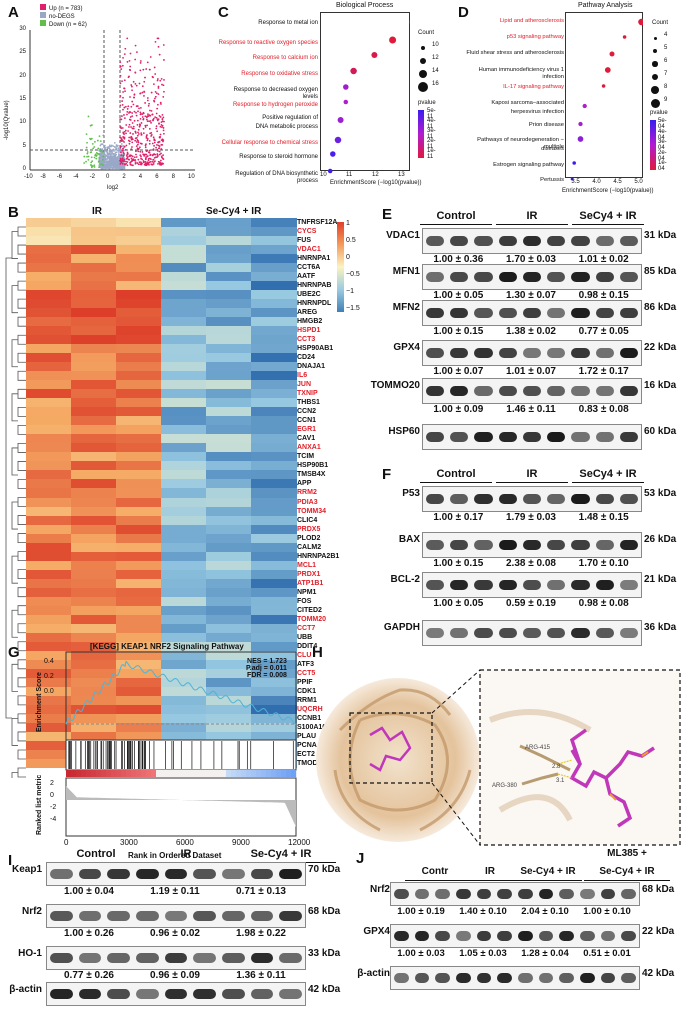 The width and height of the screenshot is (687, 1010). What do you see at coordinates (181, 744) in the screenshot?
I see `gsea-plot` at bounding box center [181, 744].